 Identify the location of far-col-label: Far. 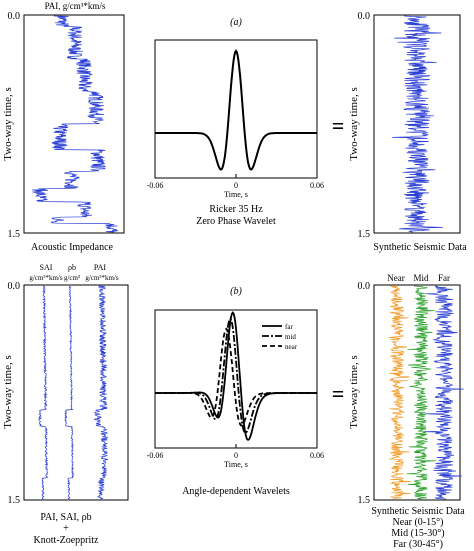
(444, 278).